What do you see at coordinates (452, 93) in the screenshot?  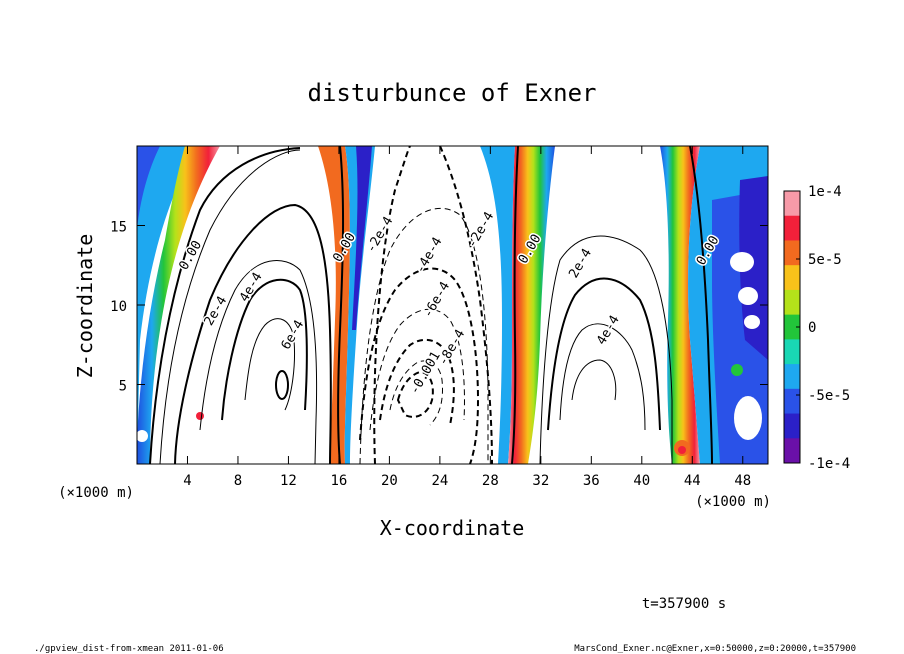 I see `chart-title: disturbunce of Exner` at bounding box center [452, 93].